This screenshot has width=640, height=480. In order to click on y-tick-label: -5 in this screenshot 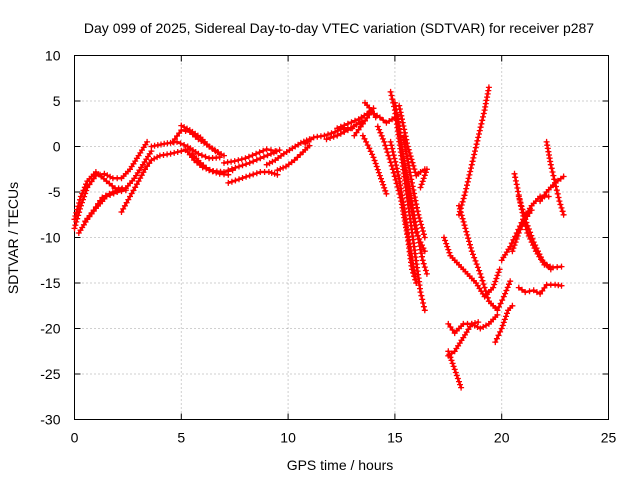, I will do `click(54, 192)`.